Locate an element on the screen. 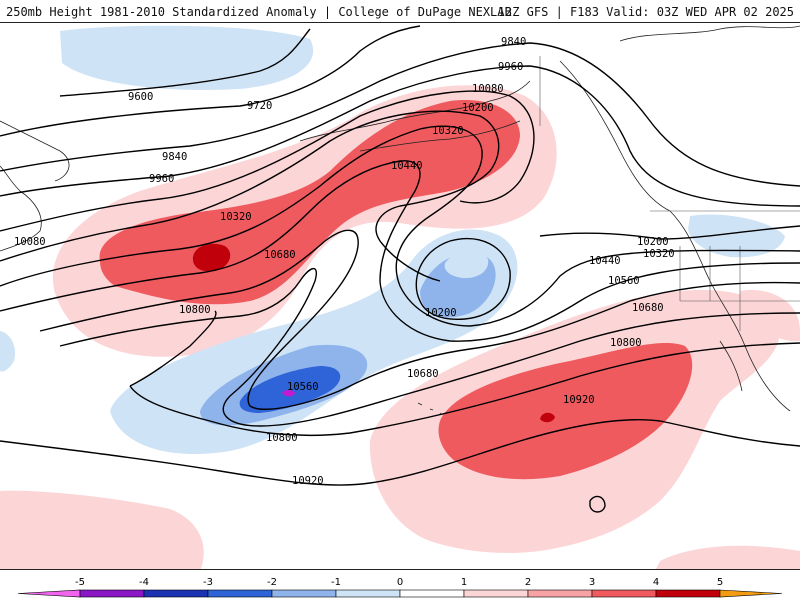 This screenshot has height=600, width=800. legend-tick-label: -2 is located at coordinates (272, 582).